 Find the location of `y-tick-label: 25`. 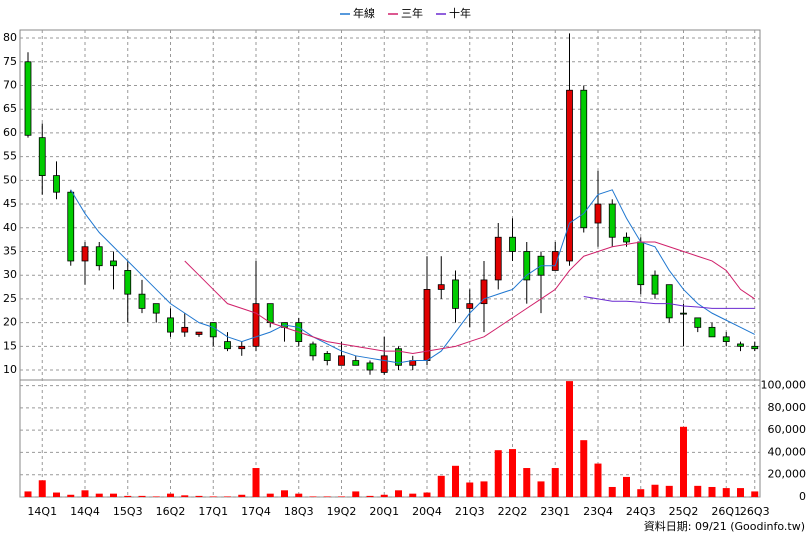

y-tick-label: 25 is located at coordinates (10, 298).